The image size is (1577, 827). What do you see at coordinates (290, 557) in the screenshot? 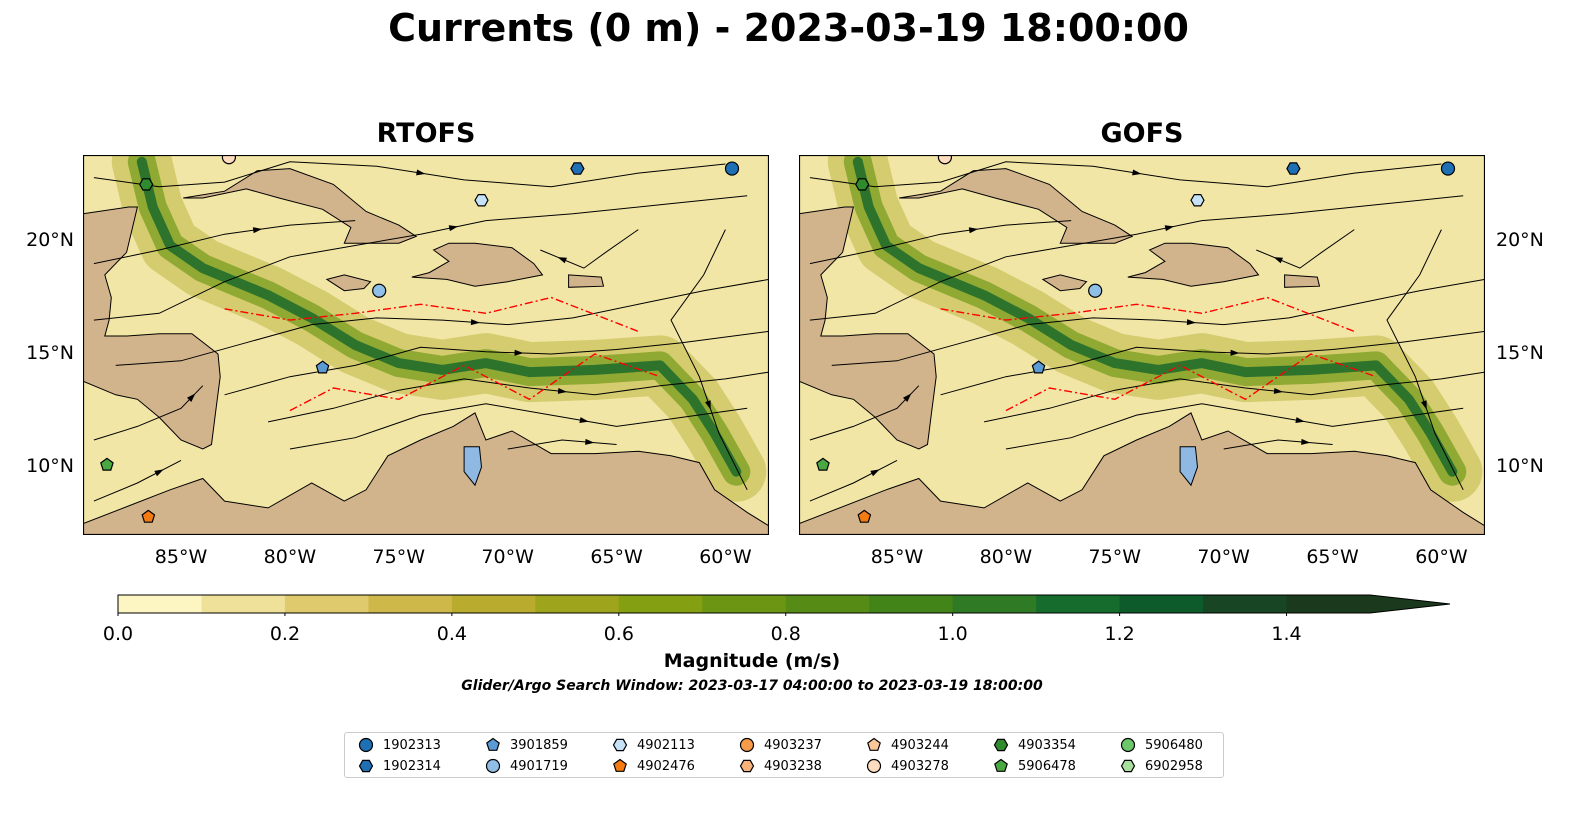
I see `lon-tick-label: 80°W` at bounding box center [290, 557].